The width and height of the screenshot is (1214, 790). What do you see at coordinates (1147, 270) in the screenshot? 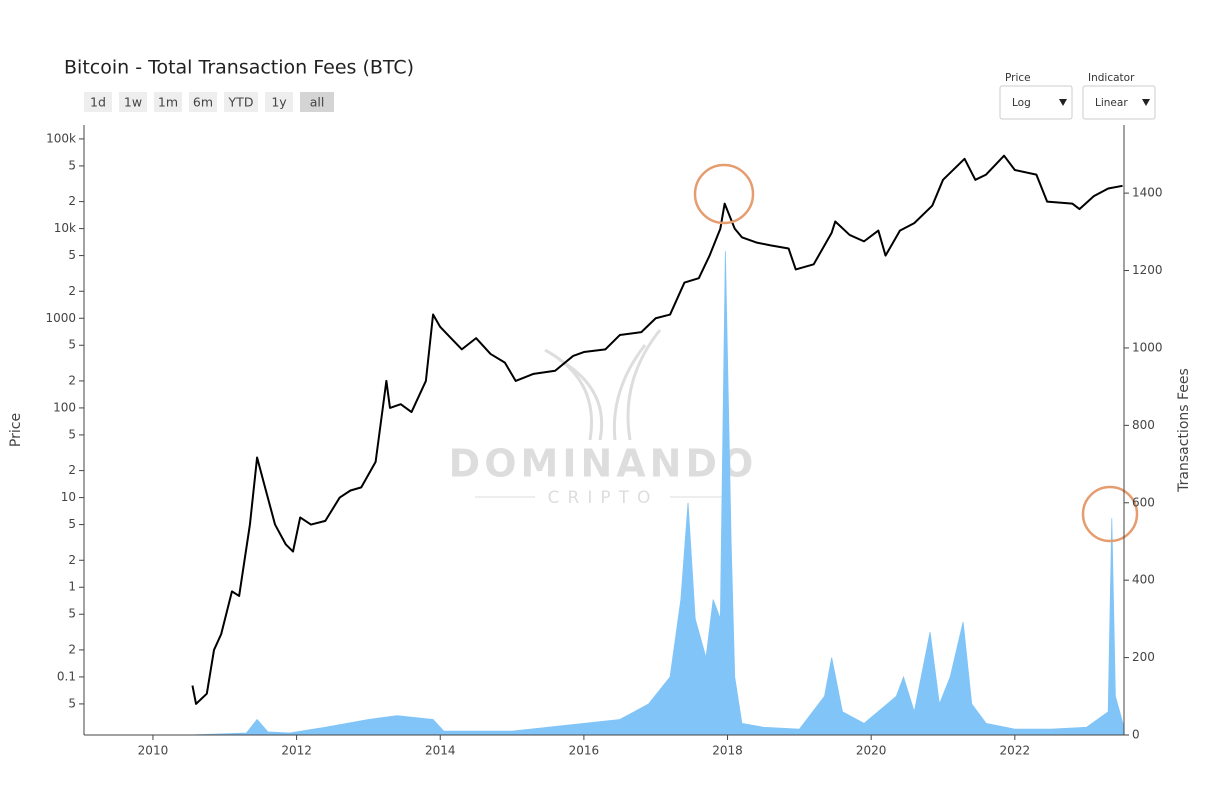
I see `y2-tick-label: 1200` at bounding box center [1147, 270].